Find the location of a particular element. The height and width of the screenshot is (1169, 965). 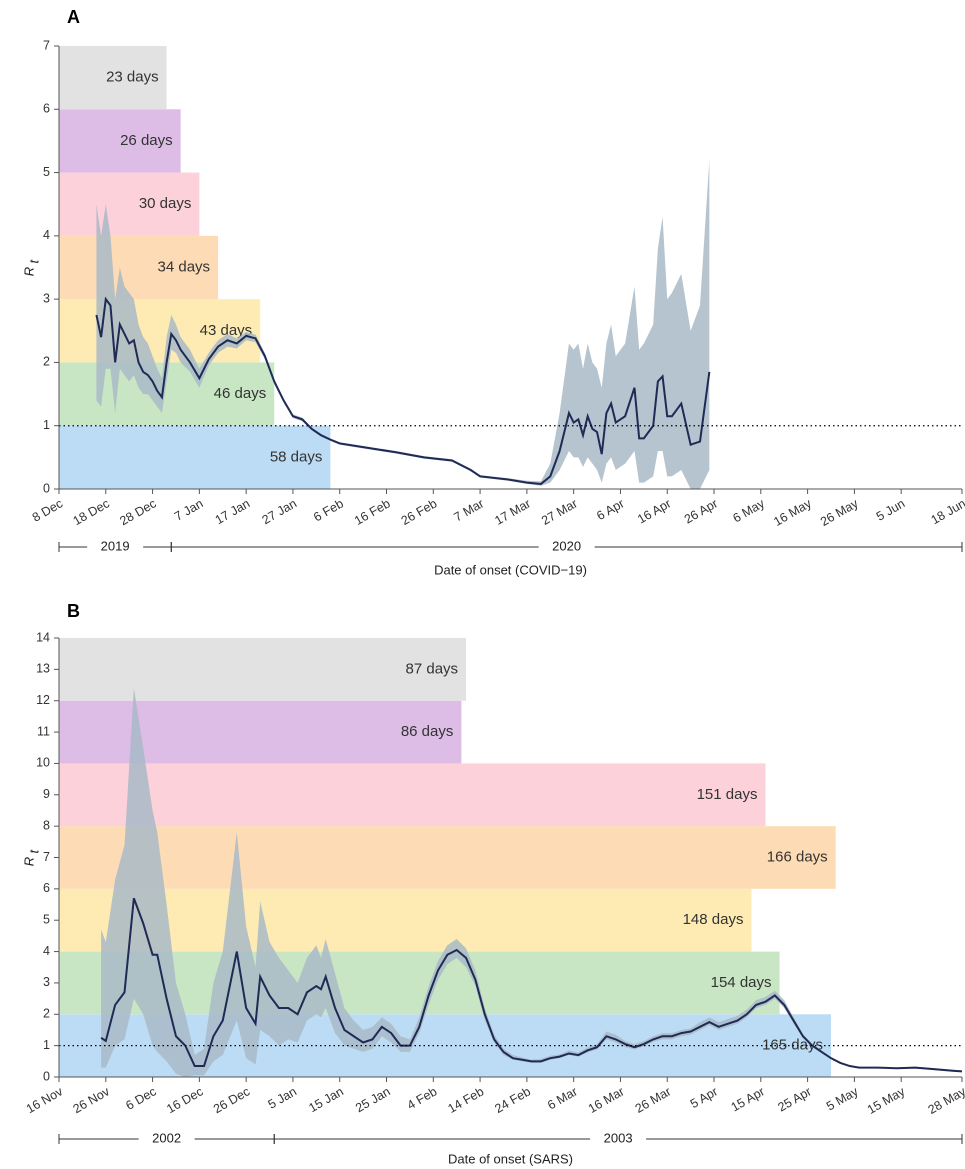

year-label: 2020 is located at coordinates (566, 545).